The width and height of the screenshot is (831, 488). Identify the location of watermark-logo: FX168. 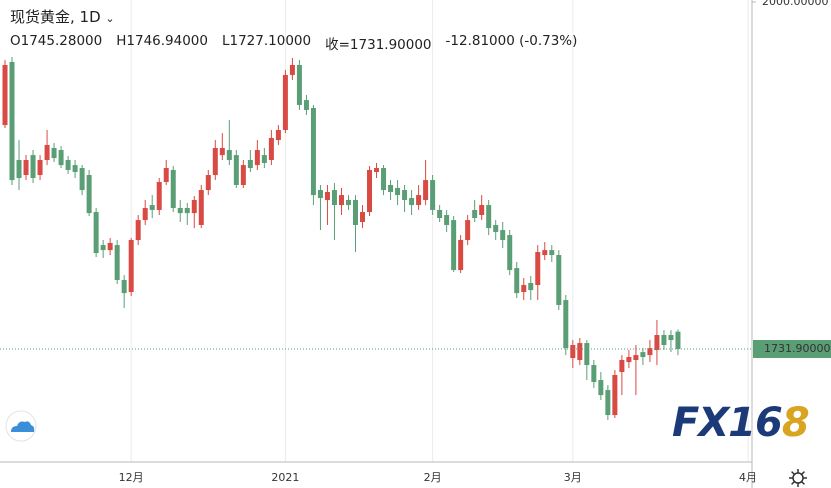
(741, 423).